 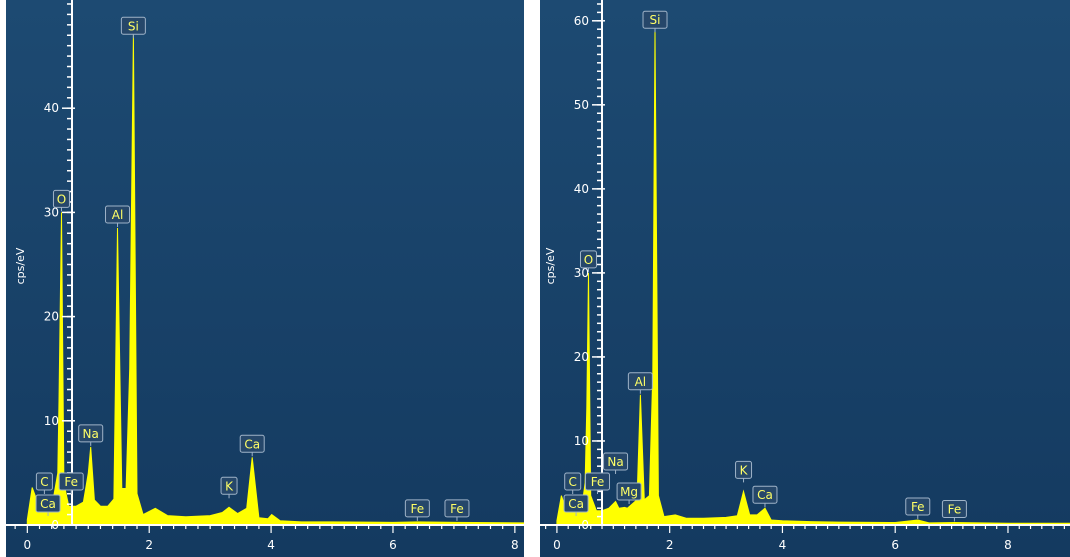 I want to click on svg-text: Mg, so click(x=629, y=492).